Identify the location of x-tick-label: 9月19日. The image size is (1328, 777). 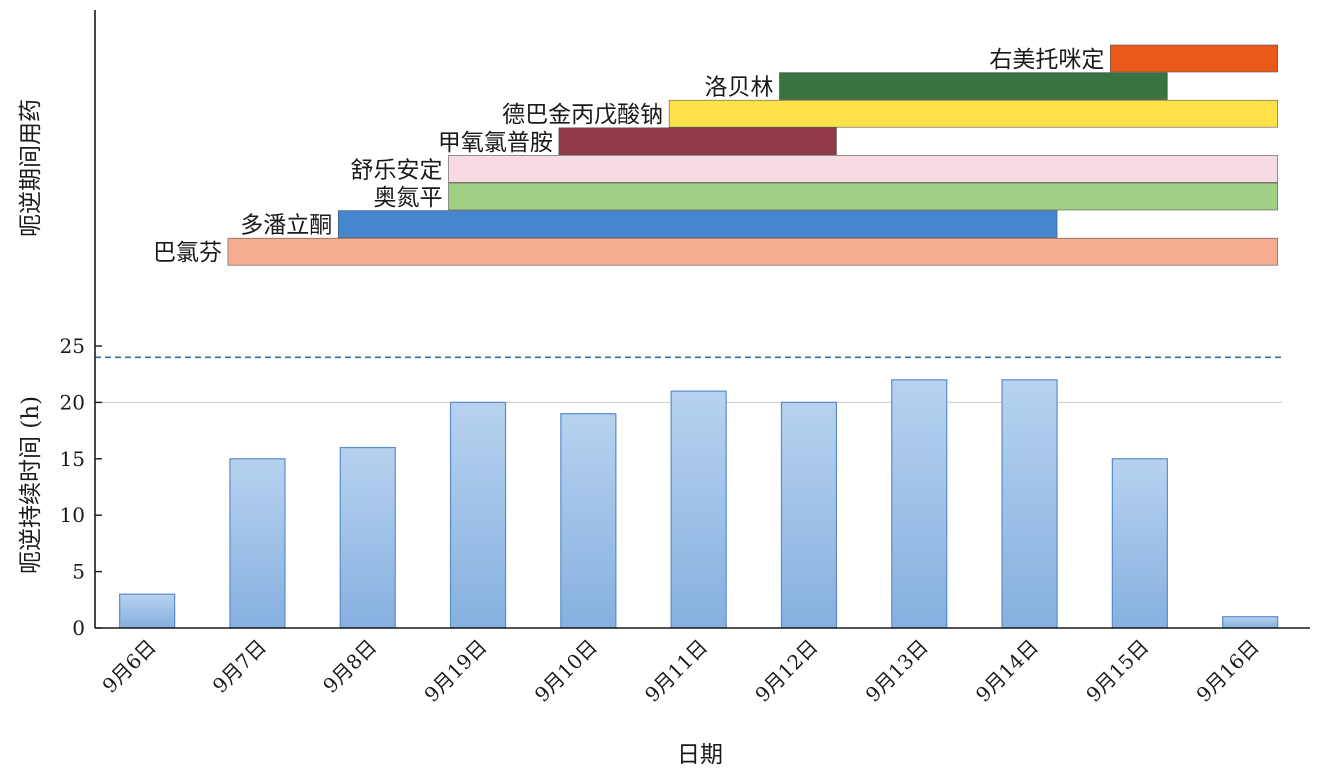
(455, 671).